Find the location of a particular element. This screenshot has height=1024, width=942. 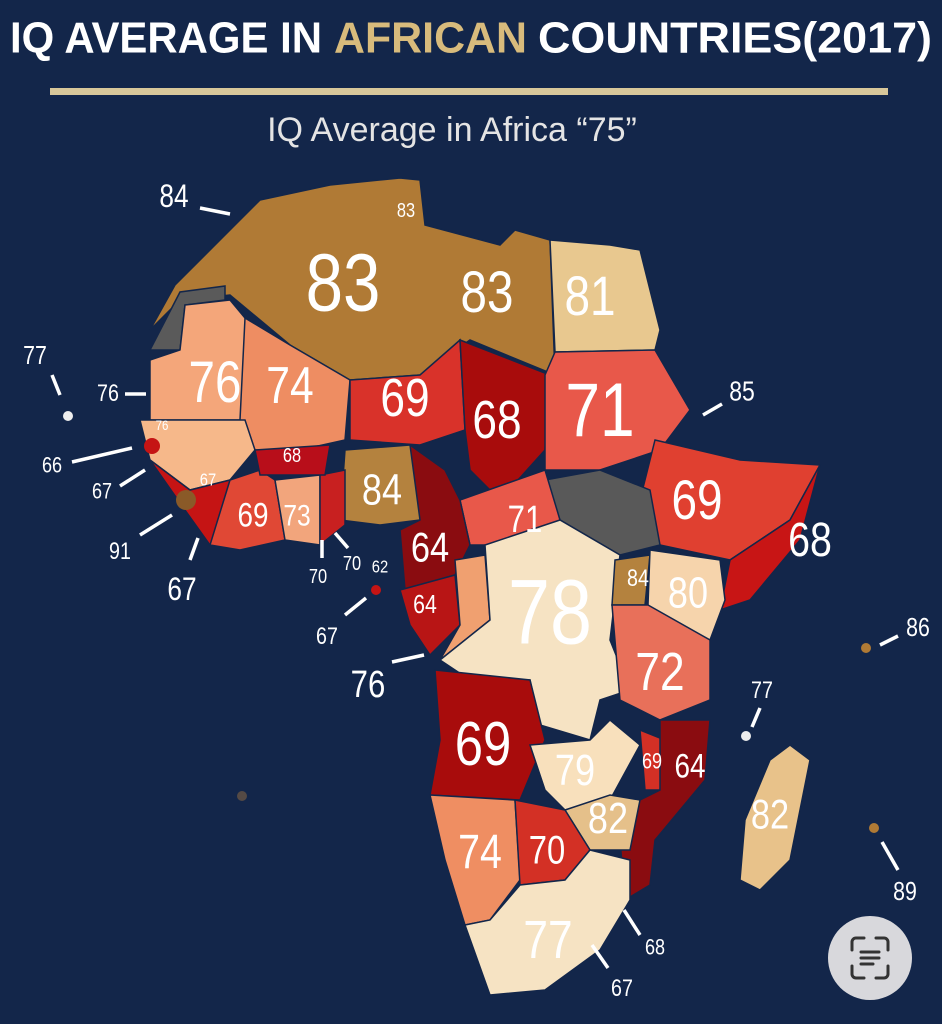

title: COUNTRIES(2017) is located at coordinates (735, 38).